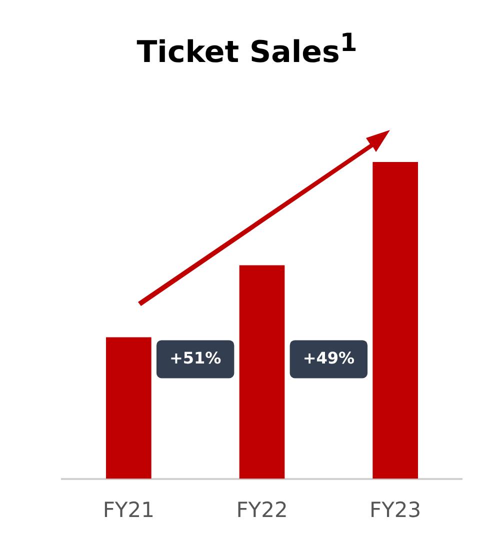 The image size is (494, 548). Describe the element at coordinates (262, 510) in the screenshot. I see `x-tick-label: FY22` at that location.